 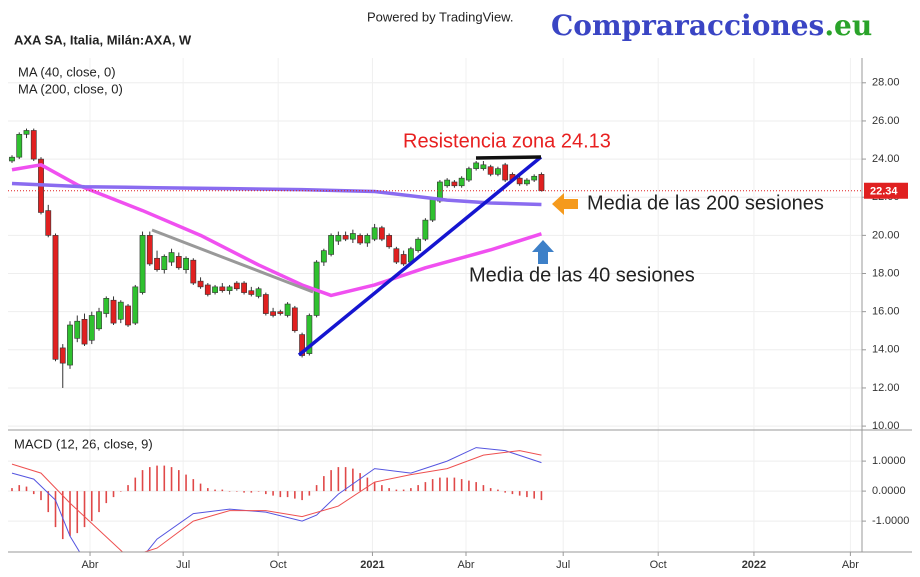 I want to click on brand: Compraracciones.eu, so click(x=711, y=25).